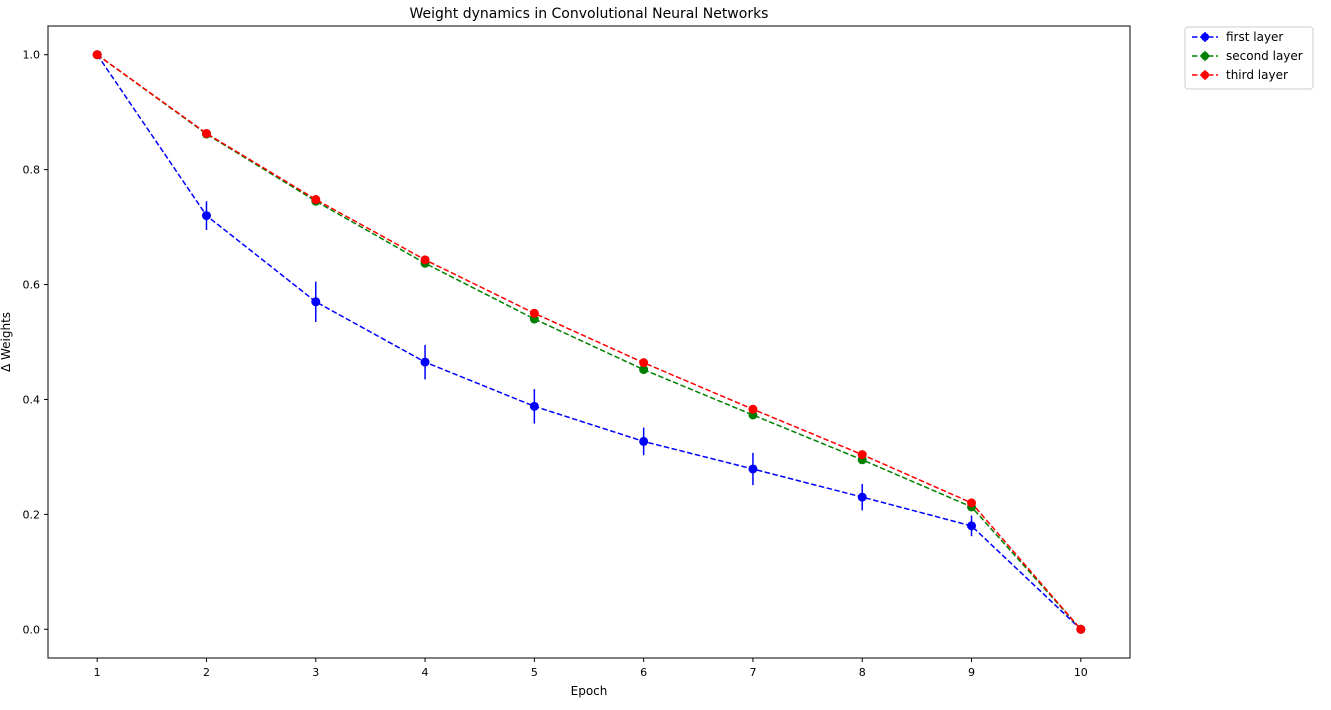  Describe the element at coordinates (97, 672) in the screenshot. I see `x-tick-label: 1` at that location.